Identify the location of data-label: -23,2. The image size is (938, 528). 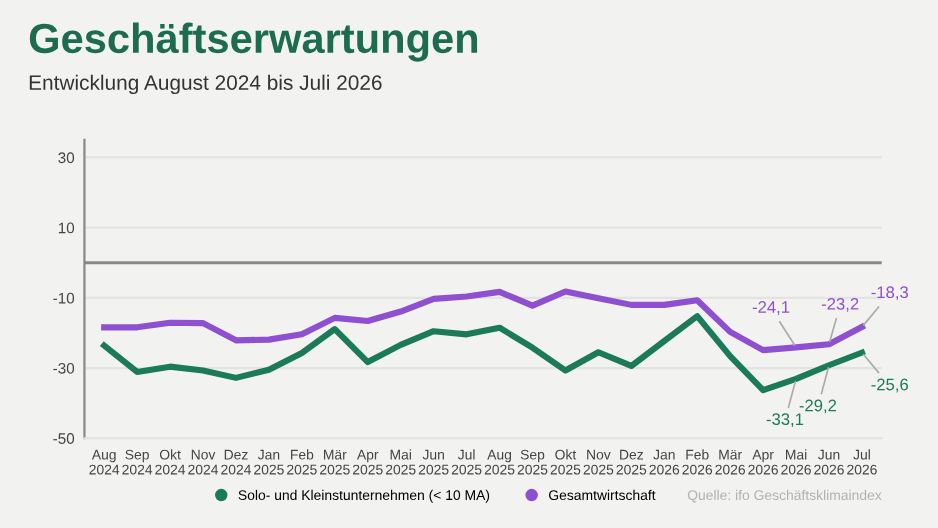
(840, 304).